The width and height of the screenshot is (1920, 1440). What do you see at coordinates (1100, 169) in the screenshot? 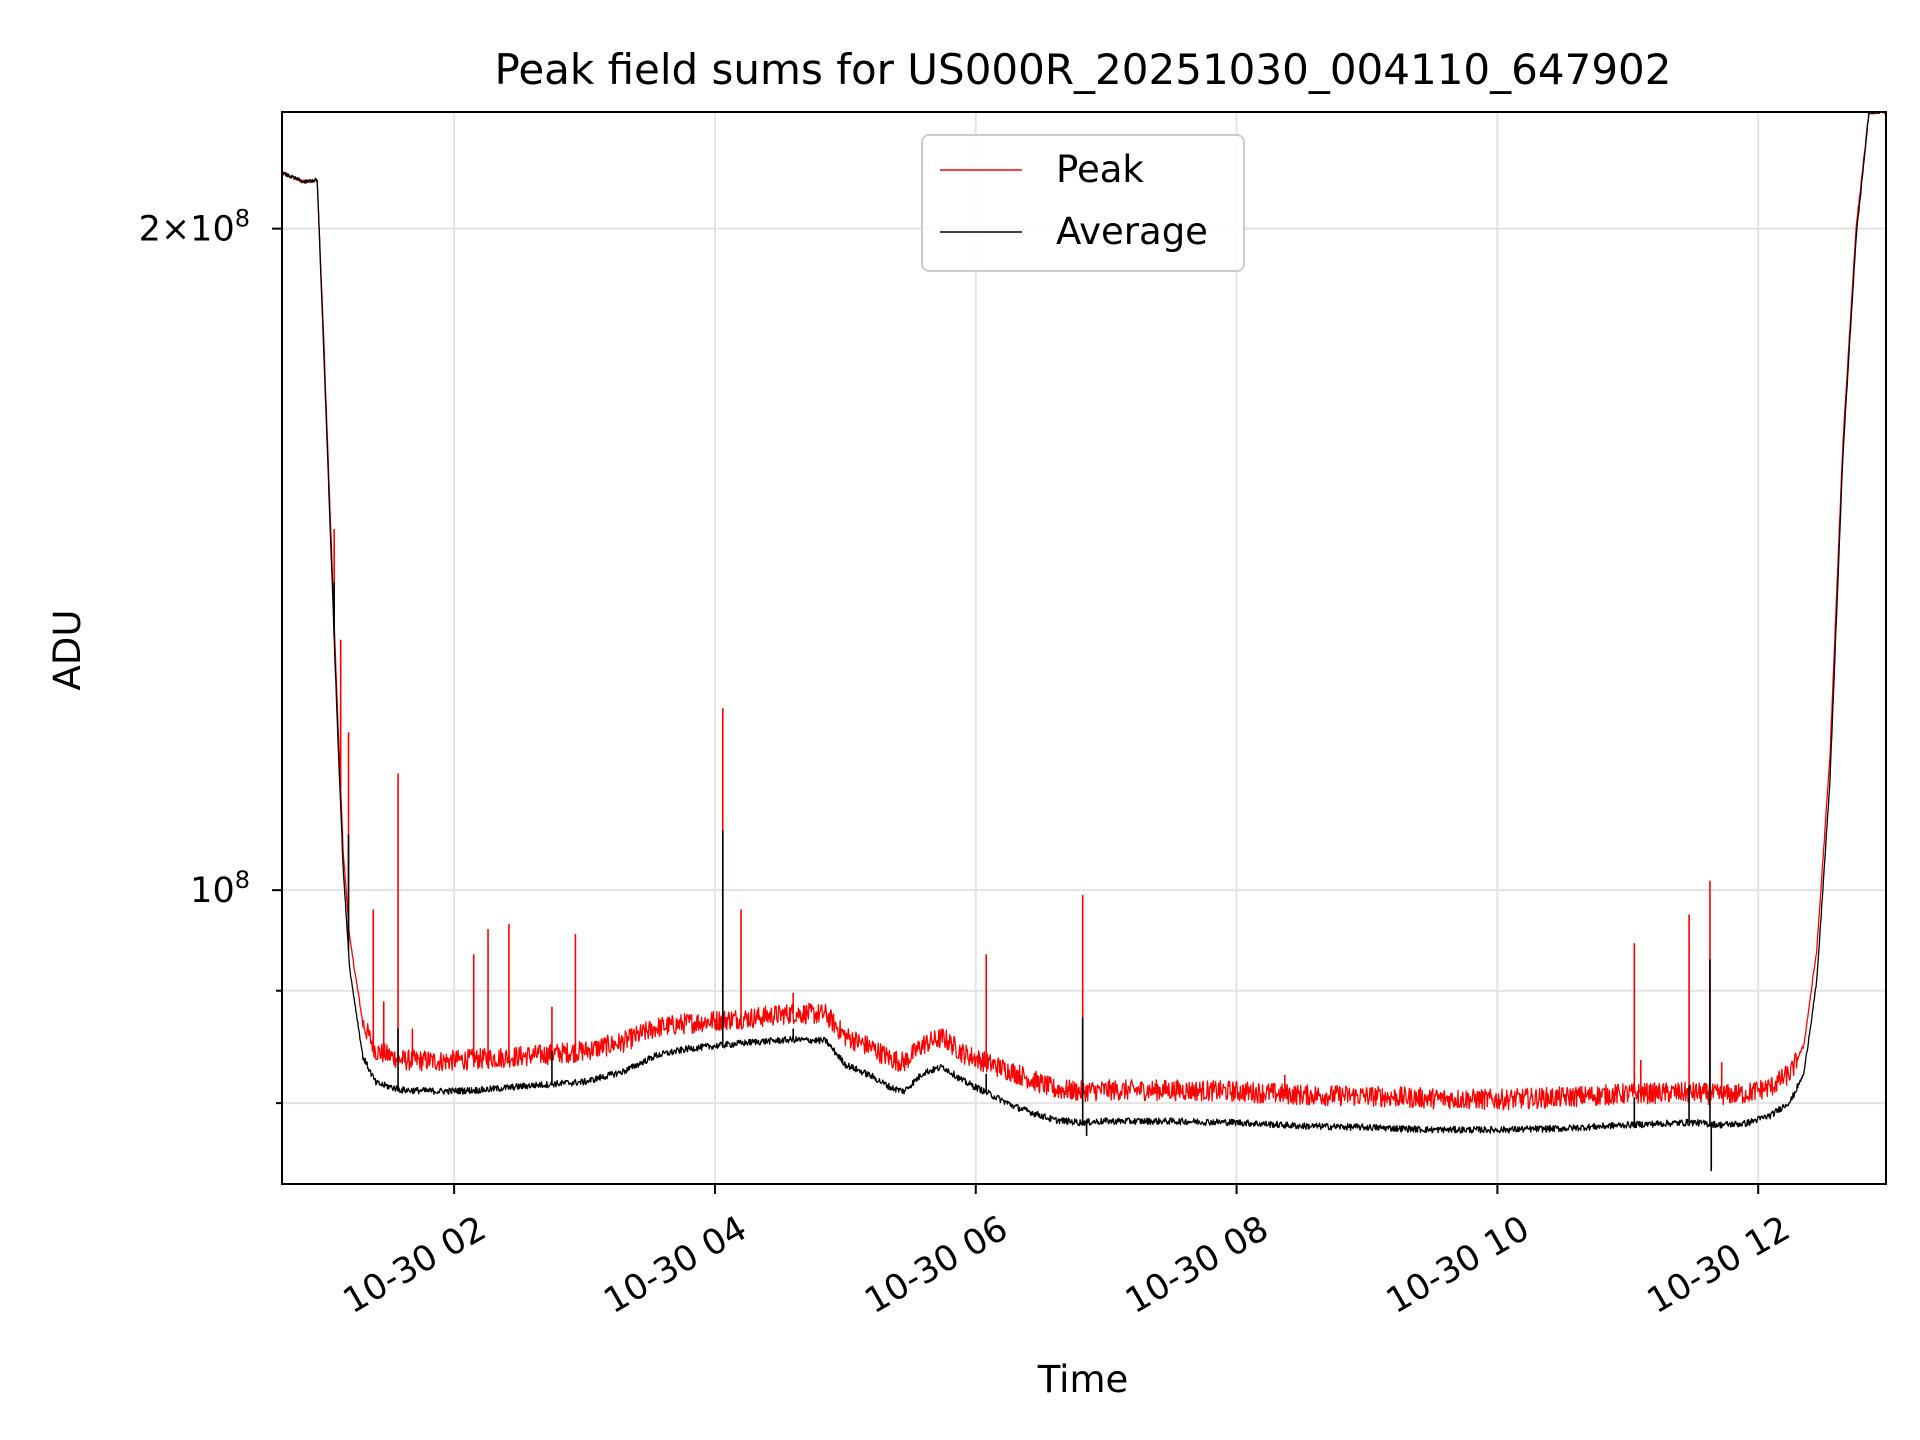
I see `legend-label-peak: Peak` at bounding box center [1100, 169].